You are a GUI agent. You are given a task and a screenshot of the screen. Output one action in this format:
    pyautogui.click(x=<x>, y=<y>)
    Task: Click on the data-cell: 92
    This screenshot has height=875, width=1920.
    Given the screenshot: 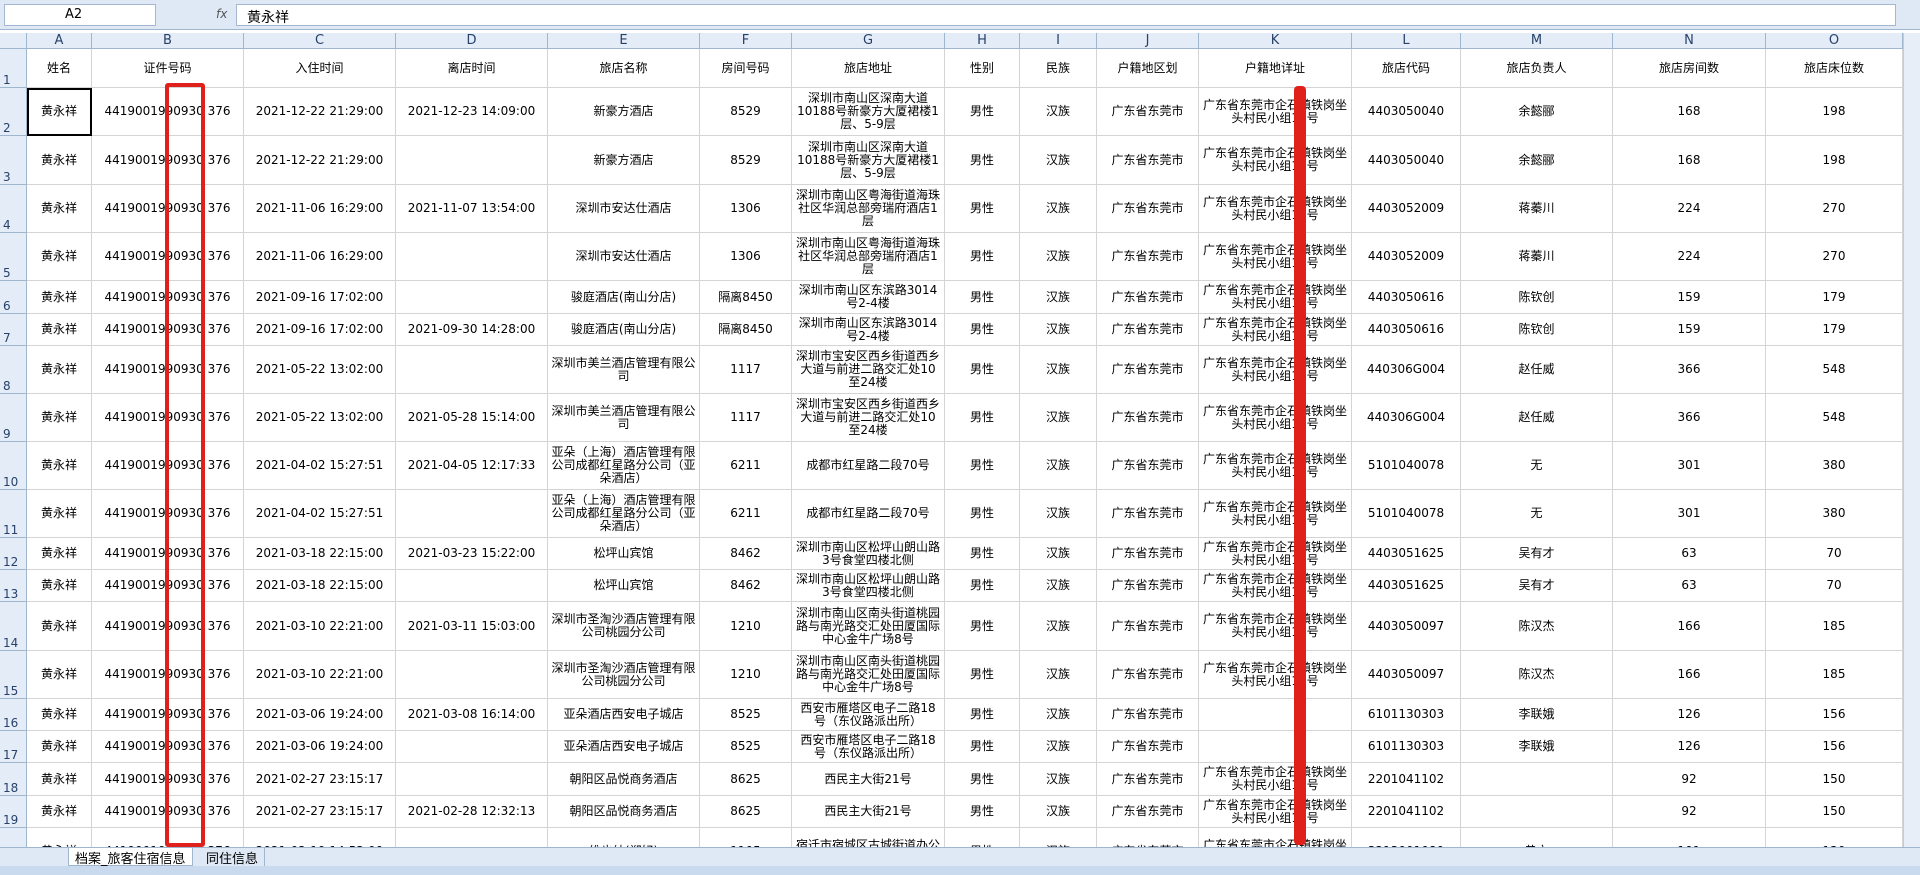 What is the action you would take?
    pyautogui.click(x=1689, y=779)
    